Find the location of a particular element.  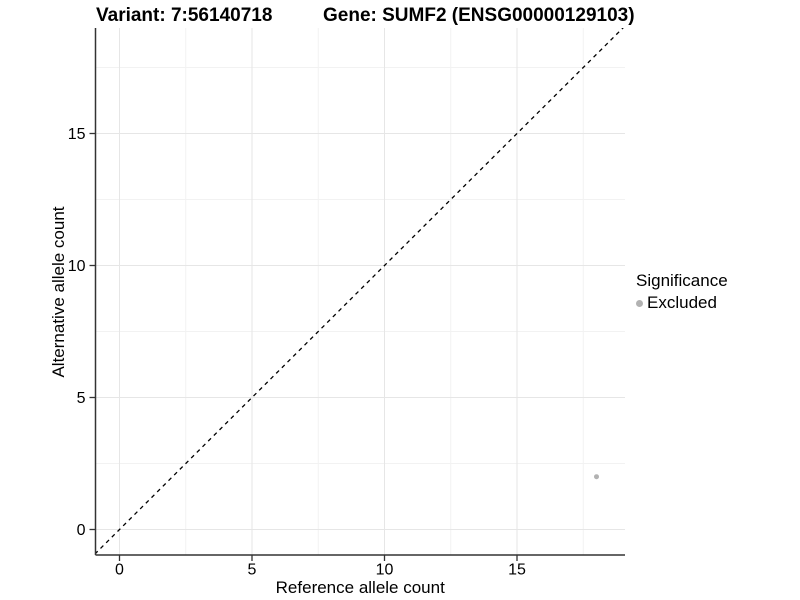

y-tick-label: 15 is located at coordinates (77, 134).